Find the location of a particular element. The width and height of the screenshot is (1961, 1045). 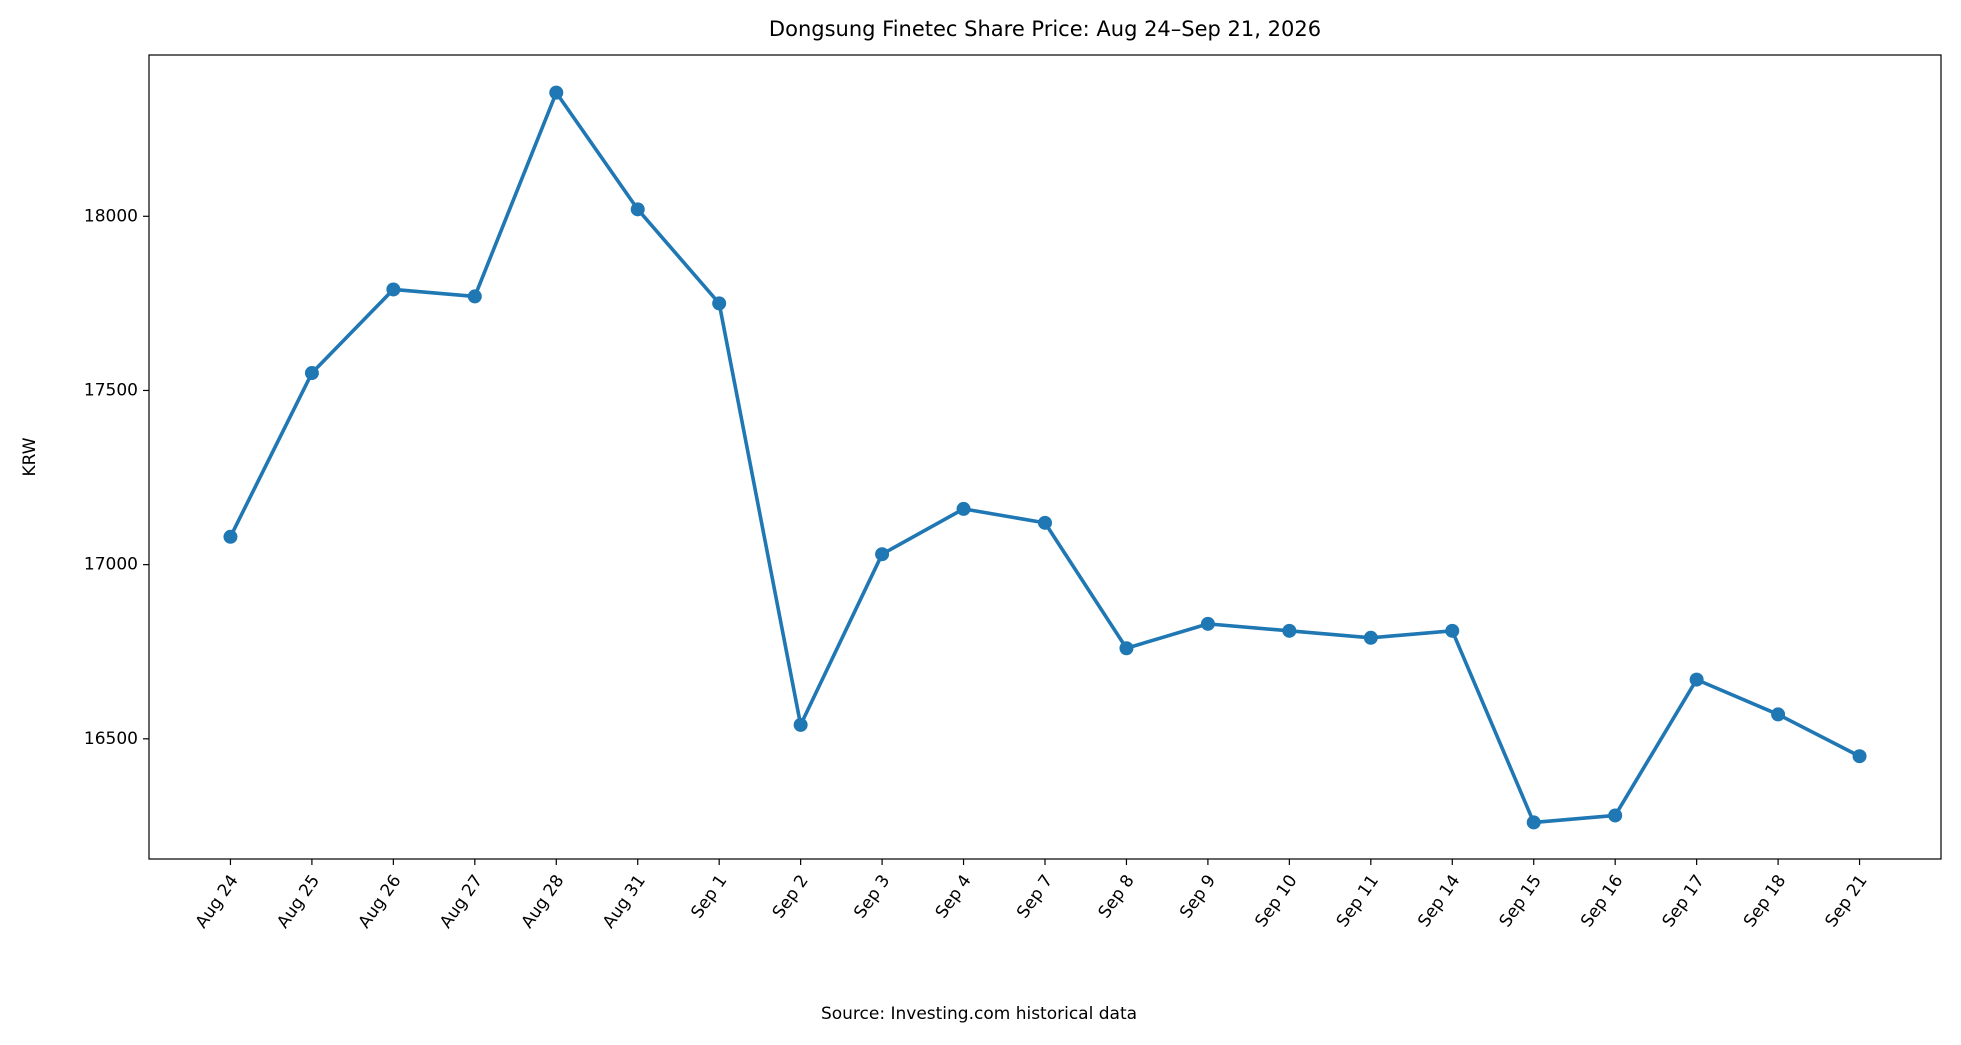

x-tick-label: Sep 8 is located at coordinates (1117, 896).